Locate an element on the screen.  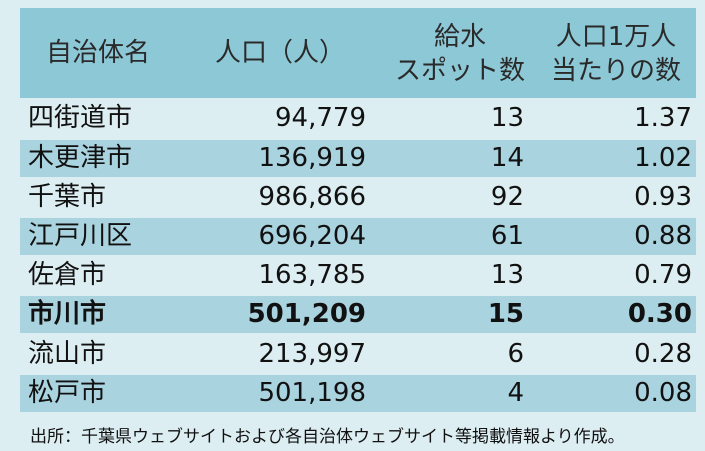
table-row: 流山市 213,997 6 0.28 is located at coordinates (358, 354).